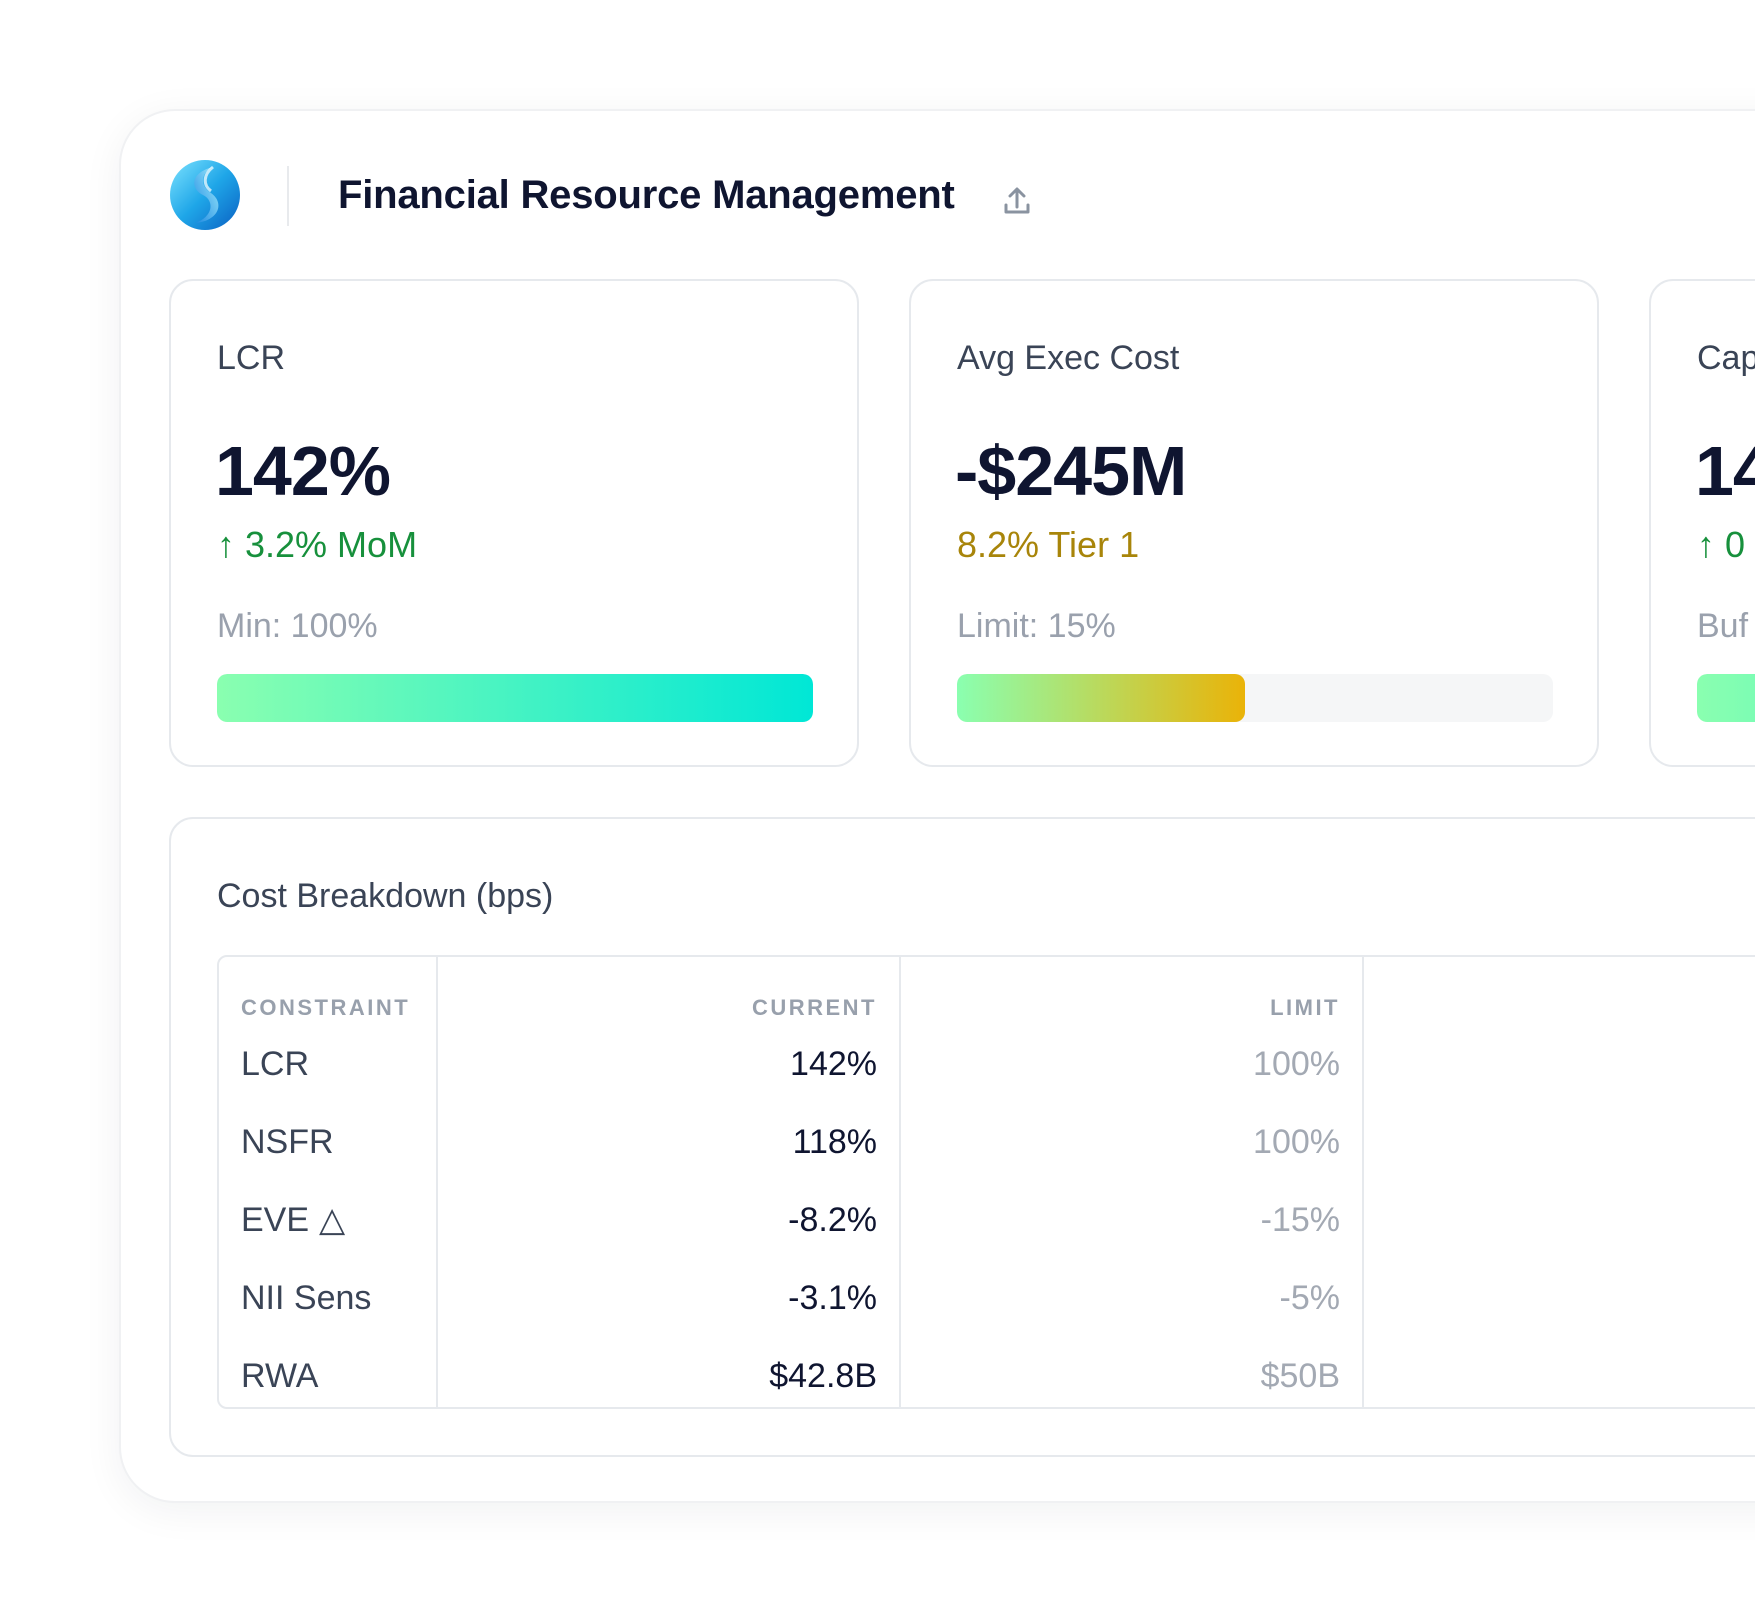  Describe the element at coordinates (1558, 1220) in the screenshot. I see `utilization-cell: 5` at that location.